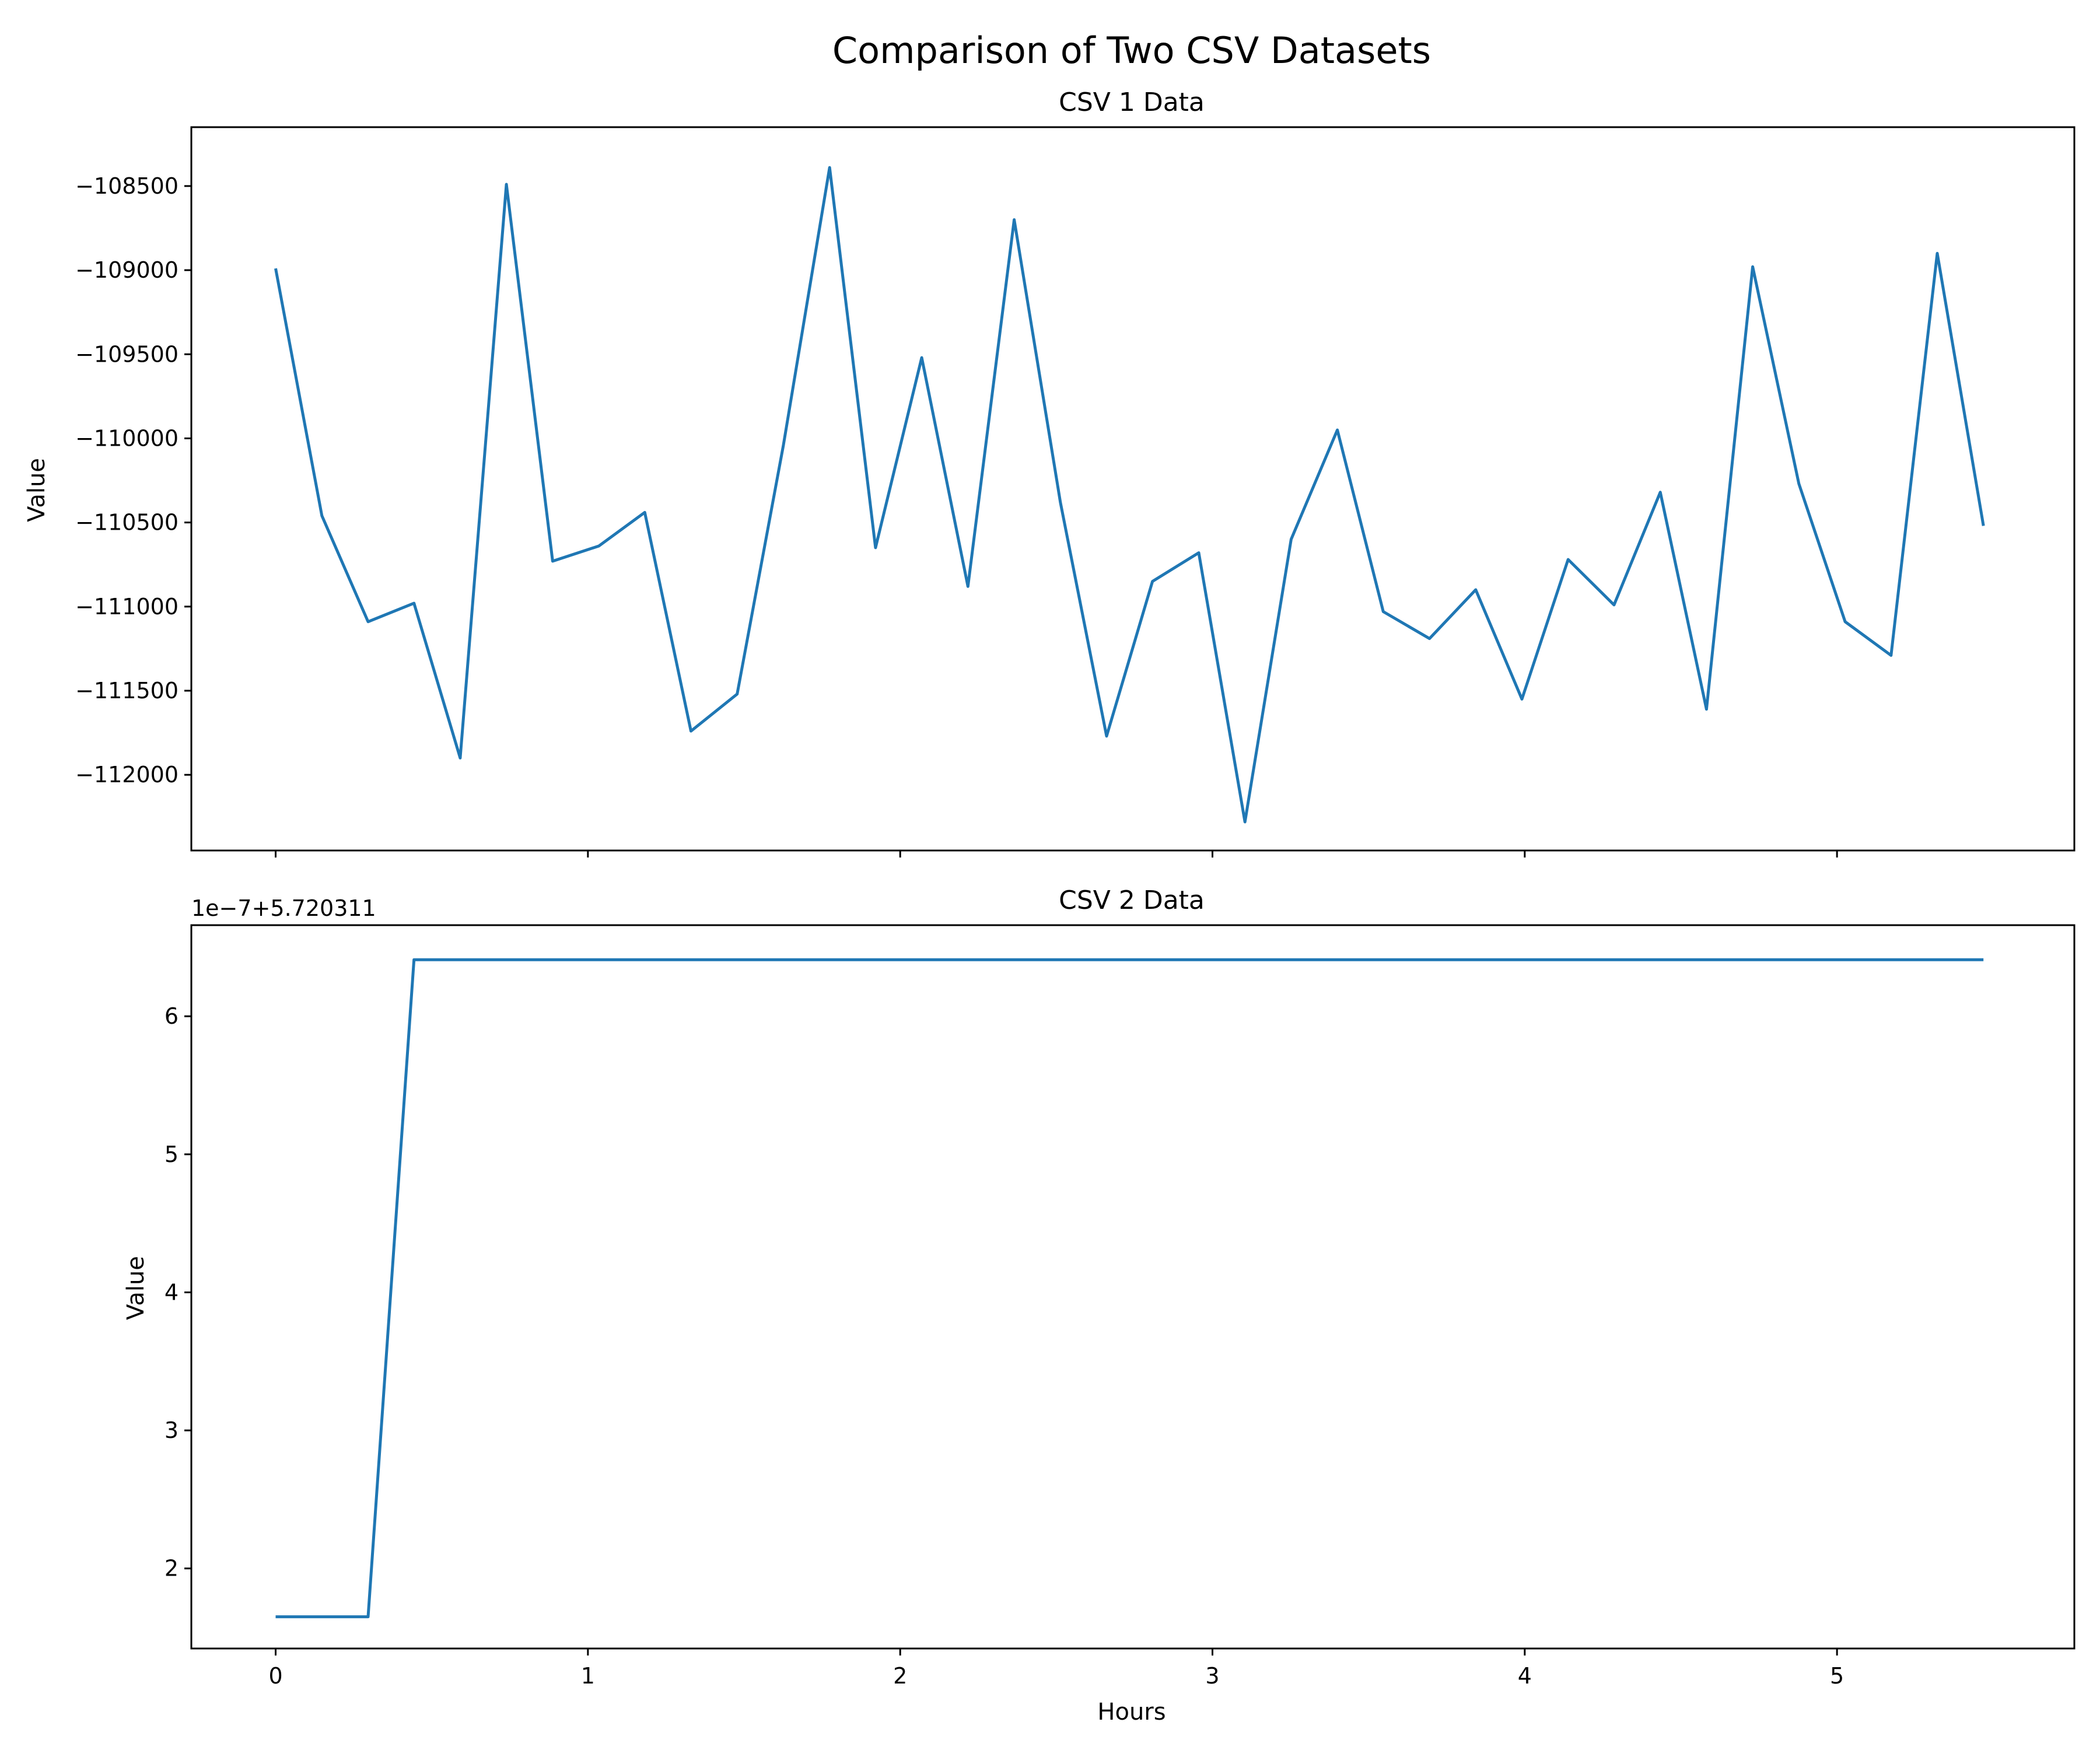 This screenshot has width=2100, height=1750. Describe the element at coordinates (126, 523) in the screenshot. I see `y-tick-label: −110500` at that location.